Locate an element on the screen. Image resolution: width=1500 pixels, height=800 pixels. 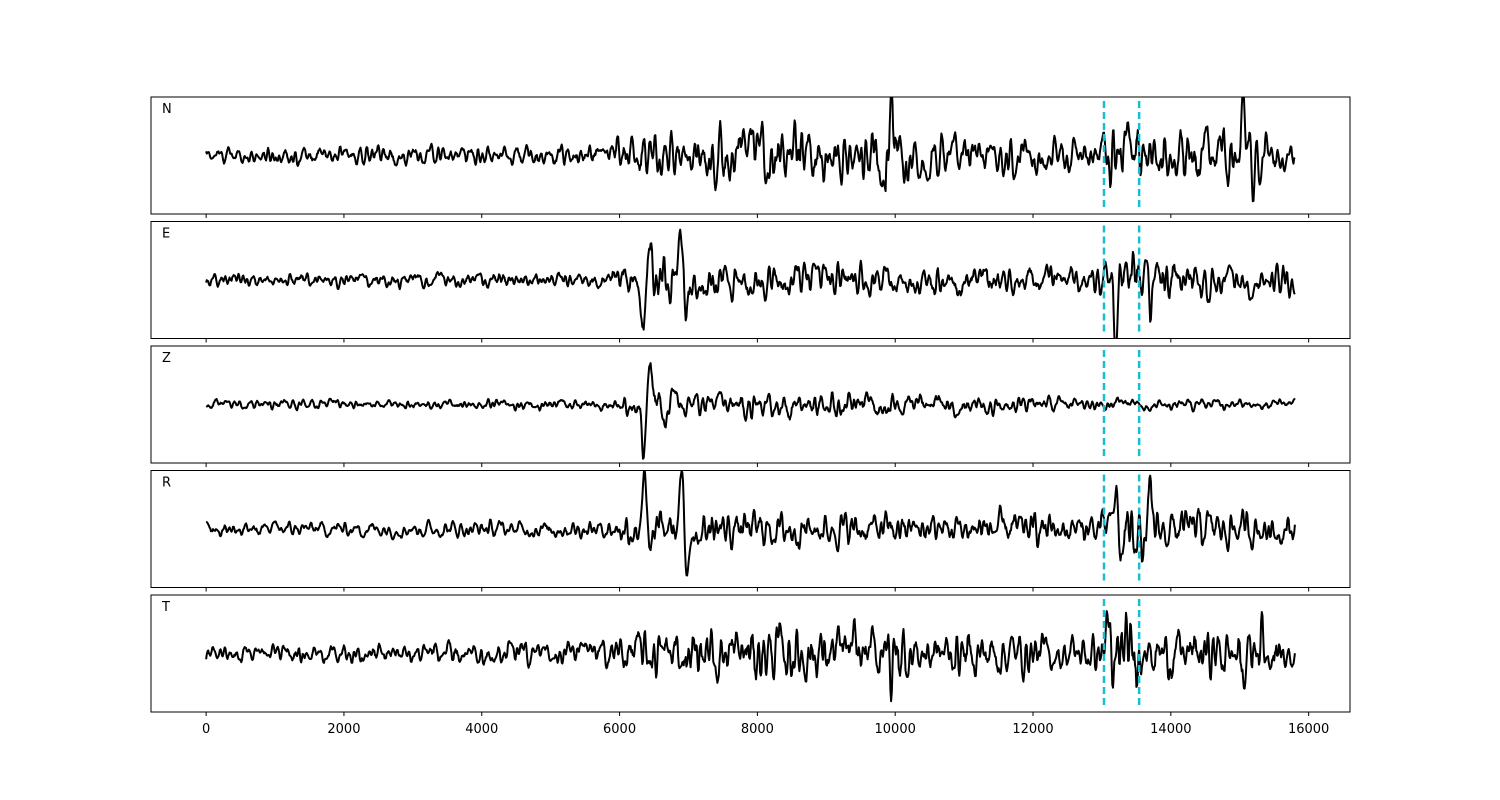
panel-r: R is located at coordinates (750, 531).